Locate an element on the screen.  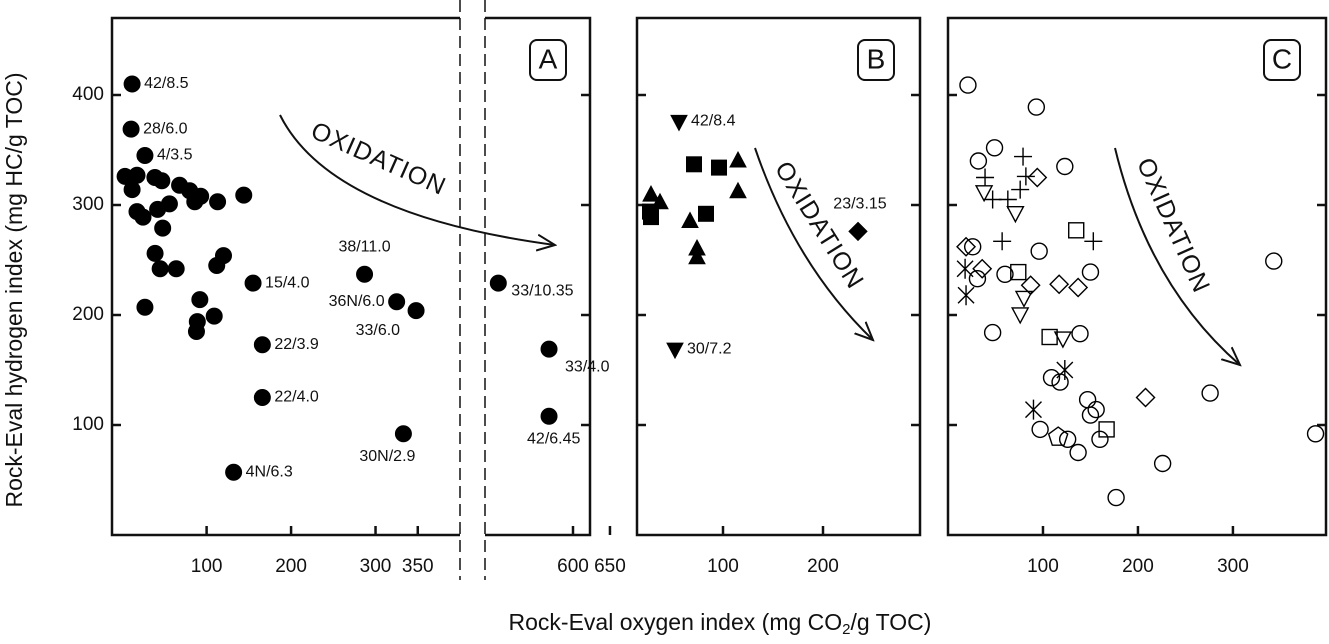
point-label: 36N/6.0 is located at coordinates (357, 301).